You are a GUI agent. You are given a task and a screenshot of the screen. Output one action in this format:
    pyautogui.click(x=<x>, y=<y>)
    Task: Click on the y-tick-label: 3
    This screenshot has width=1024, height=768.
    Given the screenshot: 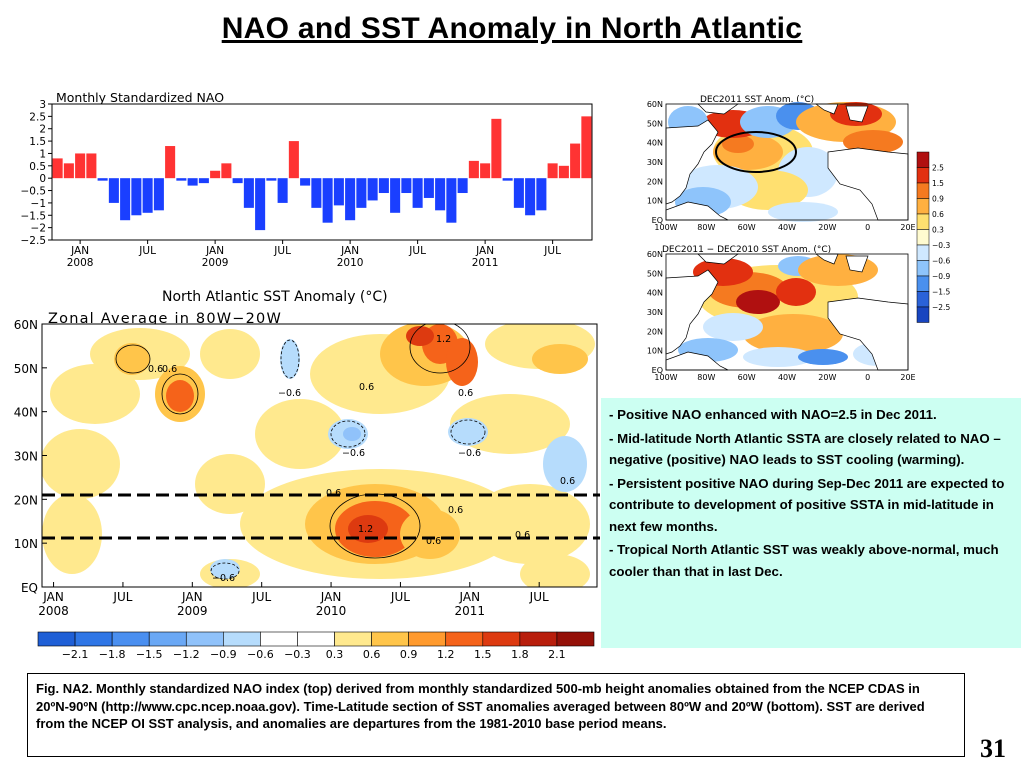 What is the action you would take?
    pyautogui.click(x=42, y=105)
    